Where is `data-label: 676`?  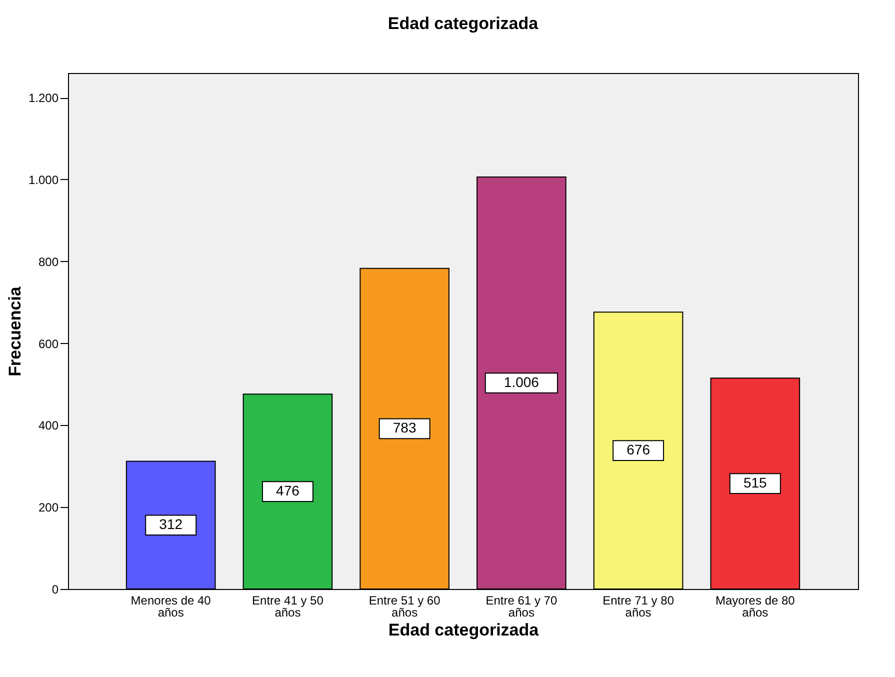 data-label: 676 is located at coordinates (638, 450).